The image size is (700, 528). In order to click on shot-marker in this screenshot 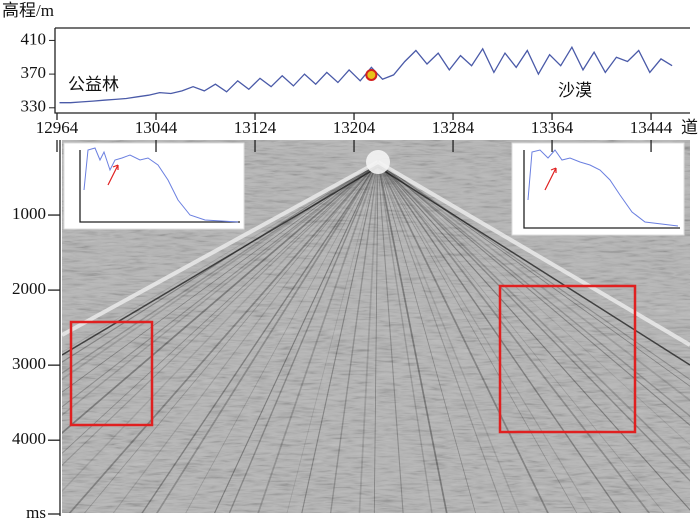, I will do `click(371, 74)`.